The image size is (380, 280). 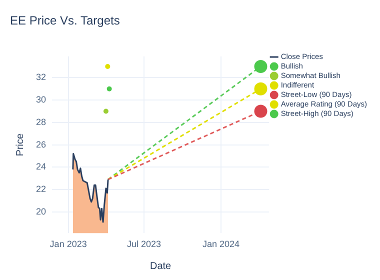 What do you see at coordinates (41, 189) in the screenshot?
I see `y-tick-label: 22` at bounding box center [41, 189].